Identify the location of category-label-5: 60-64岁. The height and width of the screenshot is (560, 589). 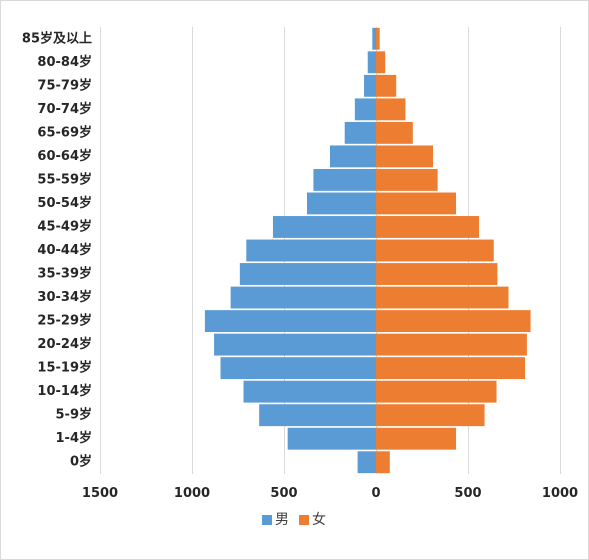
(64, 156).